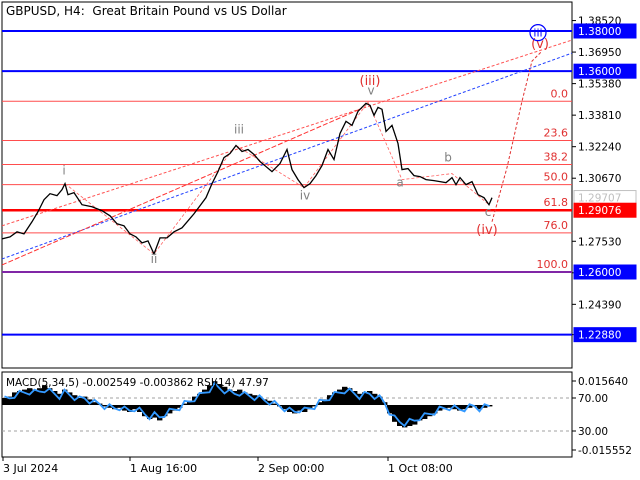  Describe the element at coordinates (553, 264) in the screenshot. I see `fib-level-label: 100.0` at that location.